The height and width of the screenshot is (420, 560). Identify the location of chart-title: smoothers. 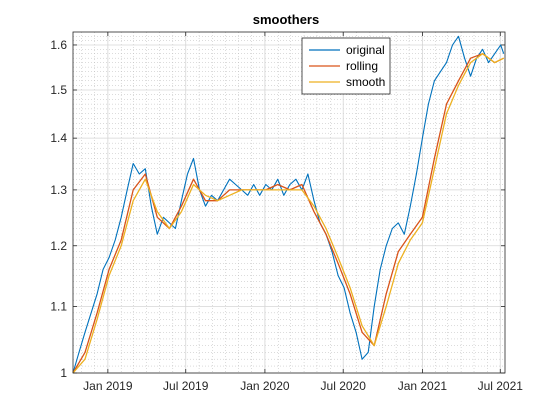
(286, 19).